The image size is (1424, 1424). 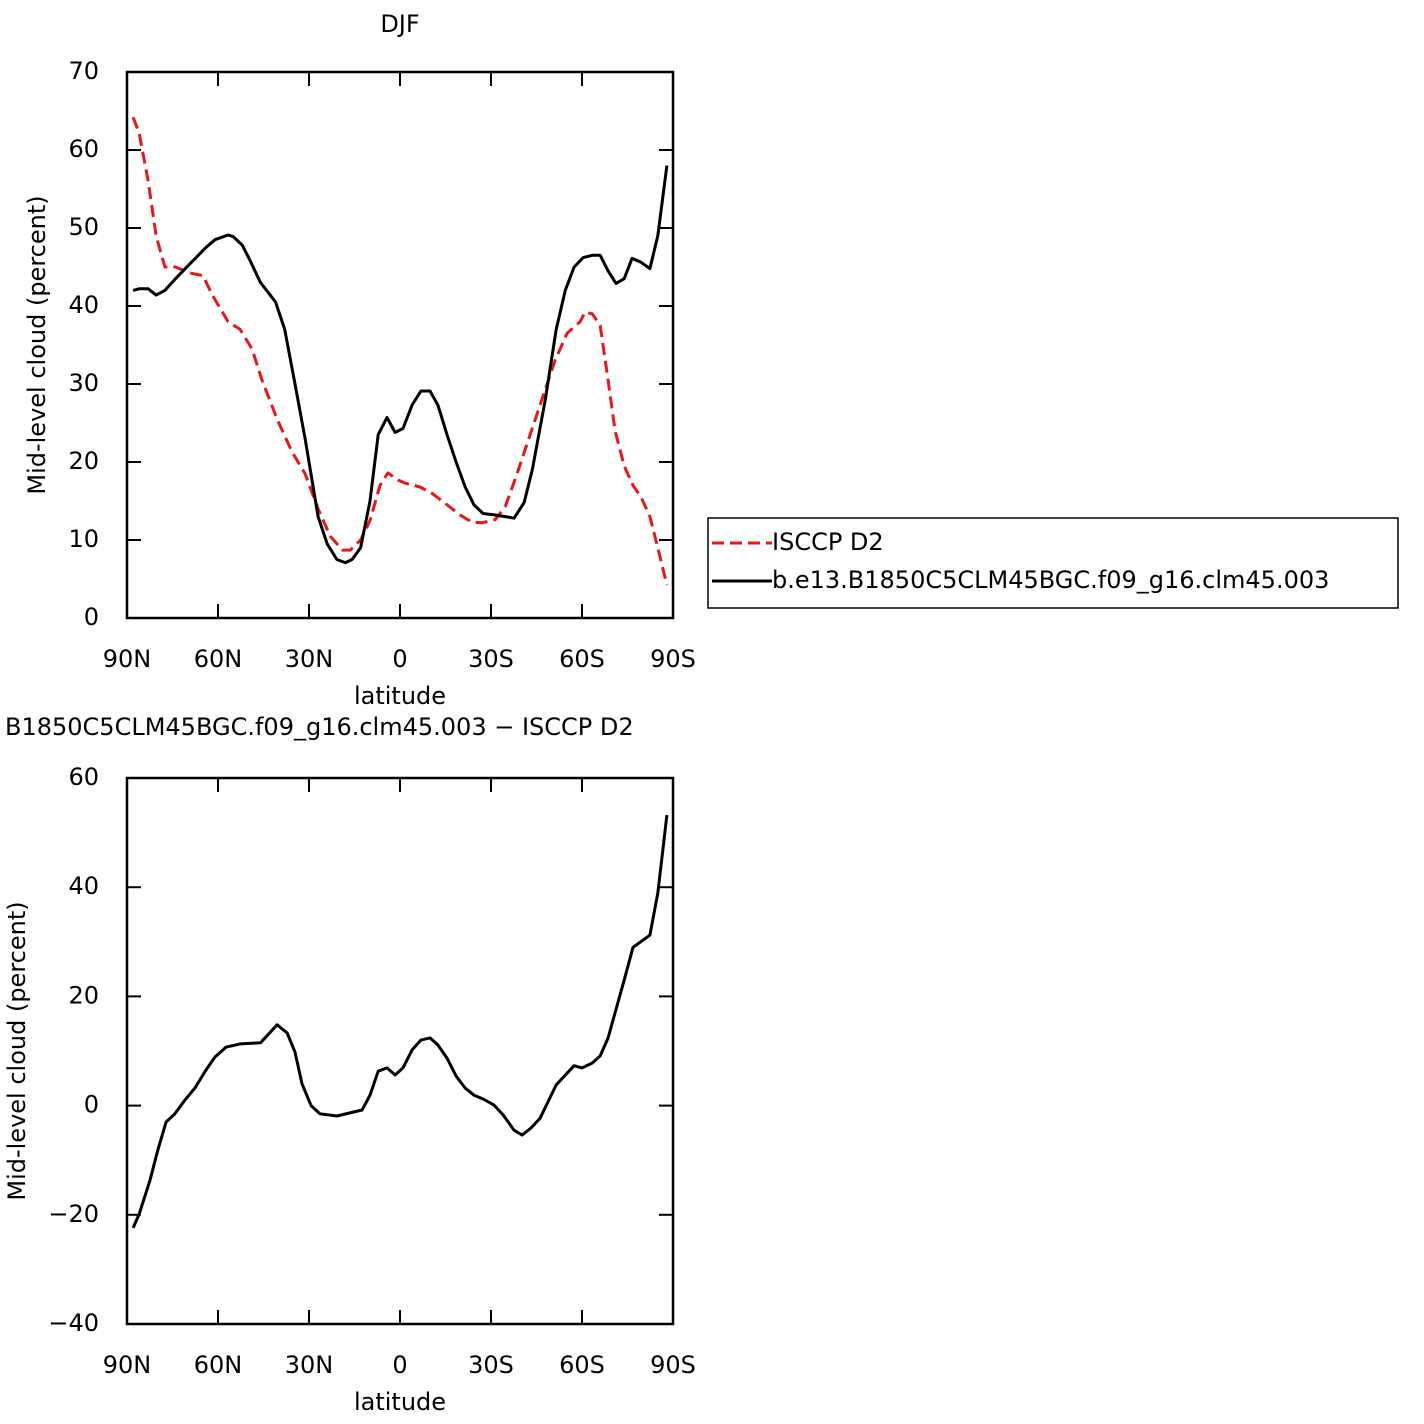 What do you see at coordinates (399, 24) in the screenshot?
I see `chart-title: DJF` at bounding box center [399, 24].